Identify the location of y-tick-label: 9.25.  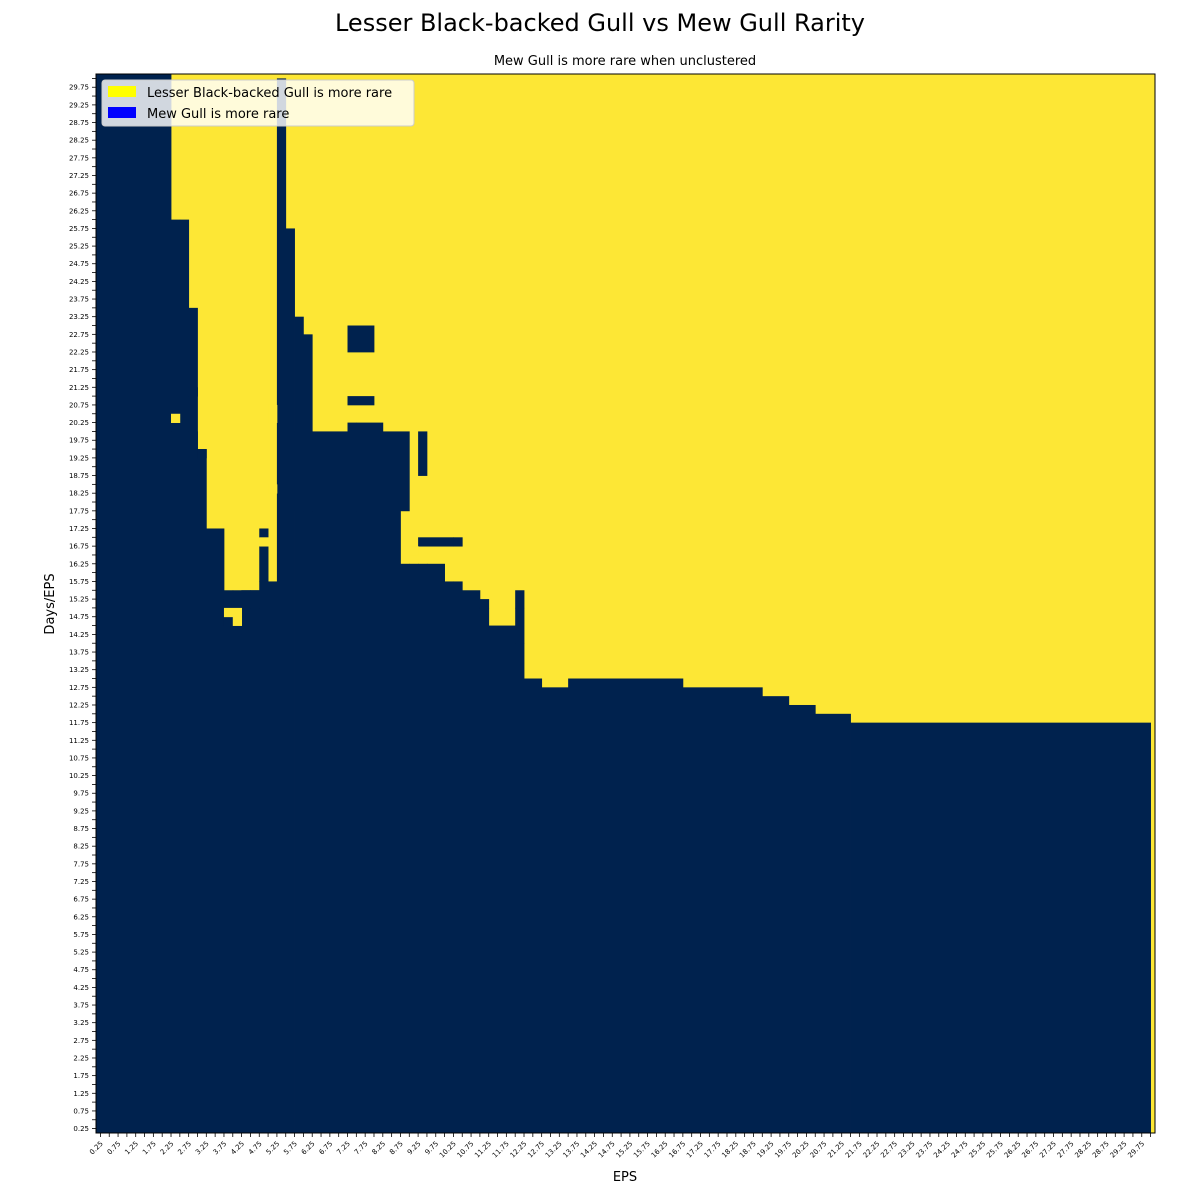
(81, 811).